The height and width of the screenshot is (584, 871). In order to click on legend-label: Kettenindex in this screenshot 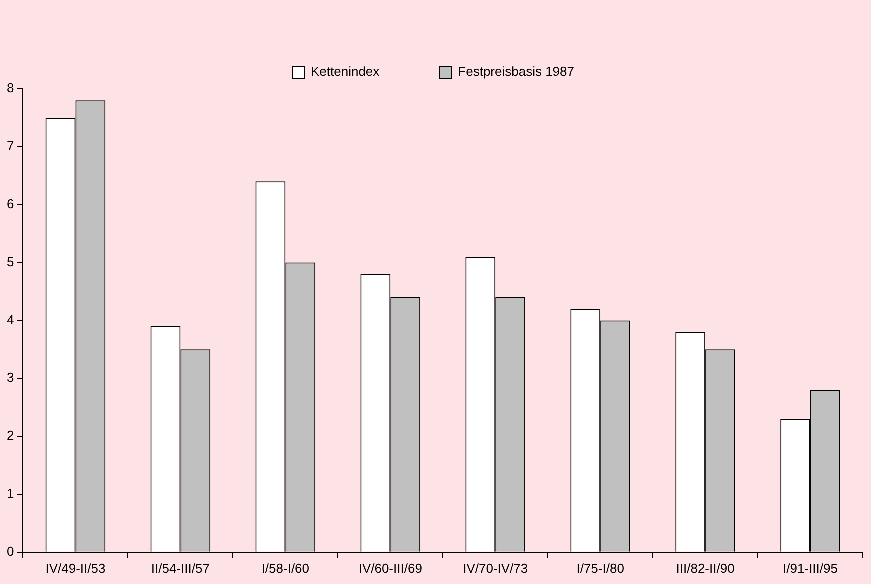, I will do `click(345, 72)`.